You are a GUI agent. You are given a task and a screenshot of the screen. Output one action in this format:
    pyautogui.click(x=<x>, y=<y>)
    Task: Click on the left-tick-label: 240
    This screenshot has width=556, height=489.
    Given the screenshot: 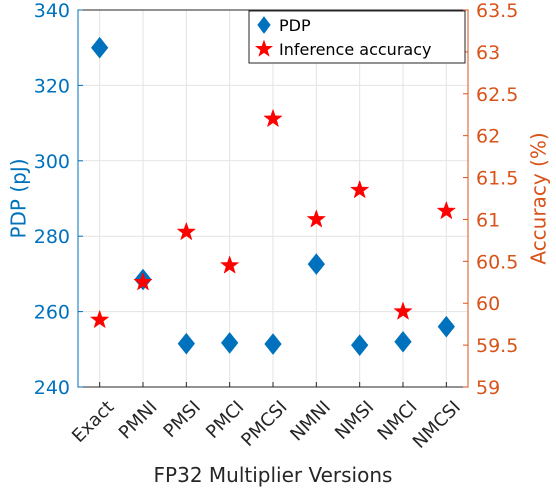 What is the action you would take?
    pyautogui.click(x=52, y=388)
    